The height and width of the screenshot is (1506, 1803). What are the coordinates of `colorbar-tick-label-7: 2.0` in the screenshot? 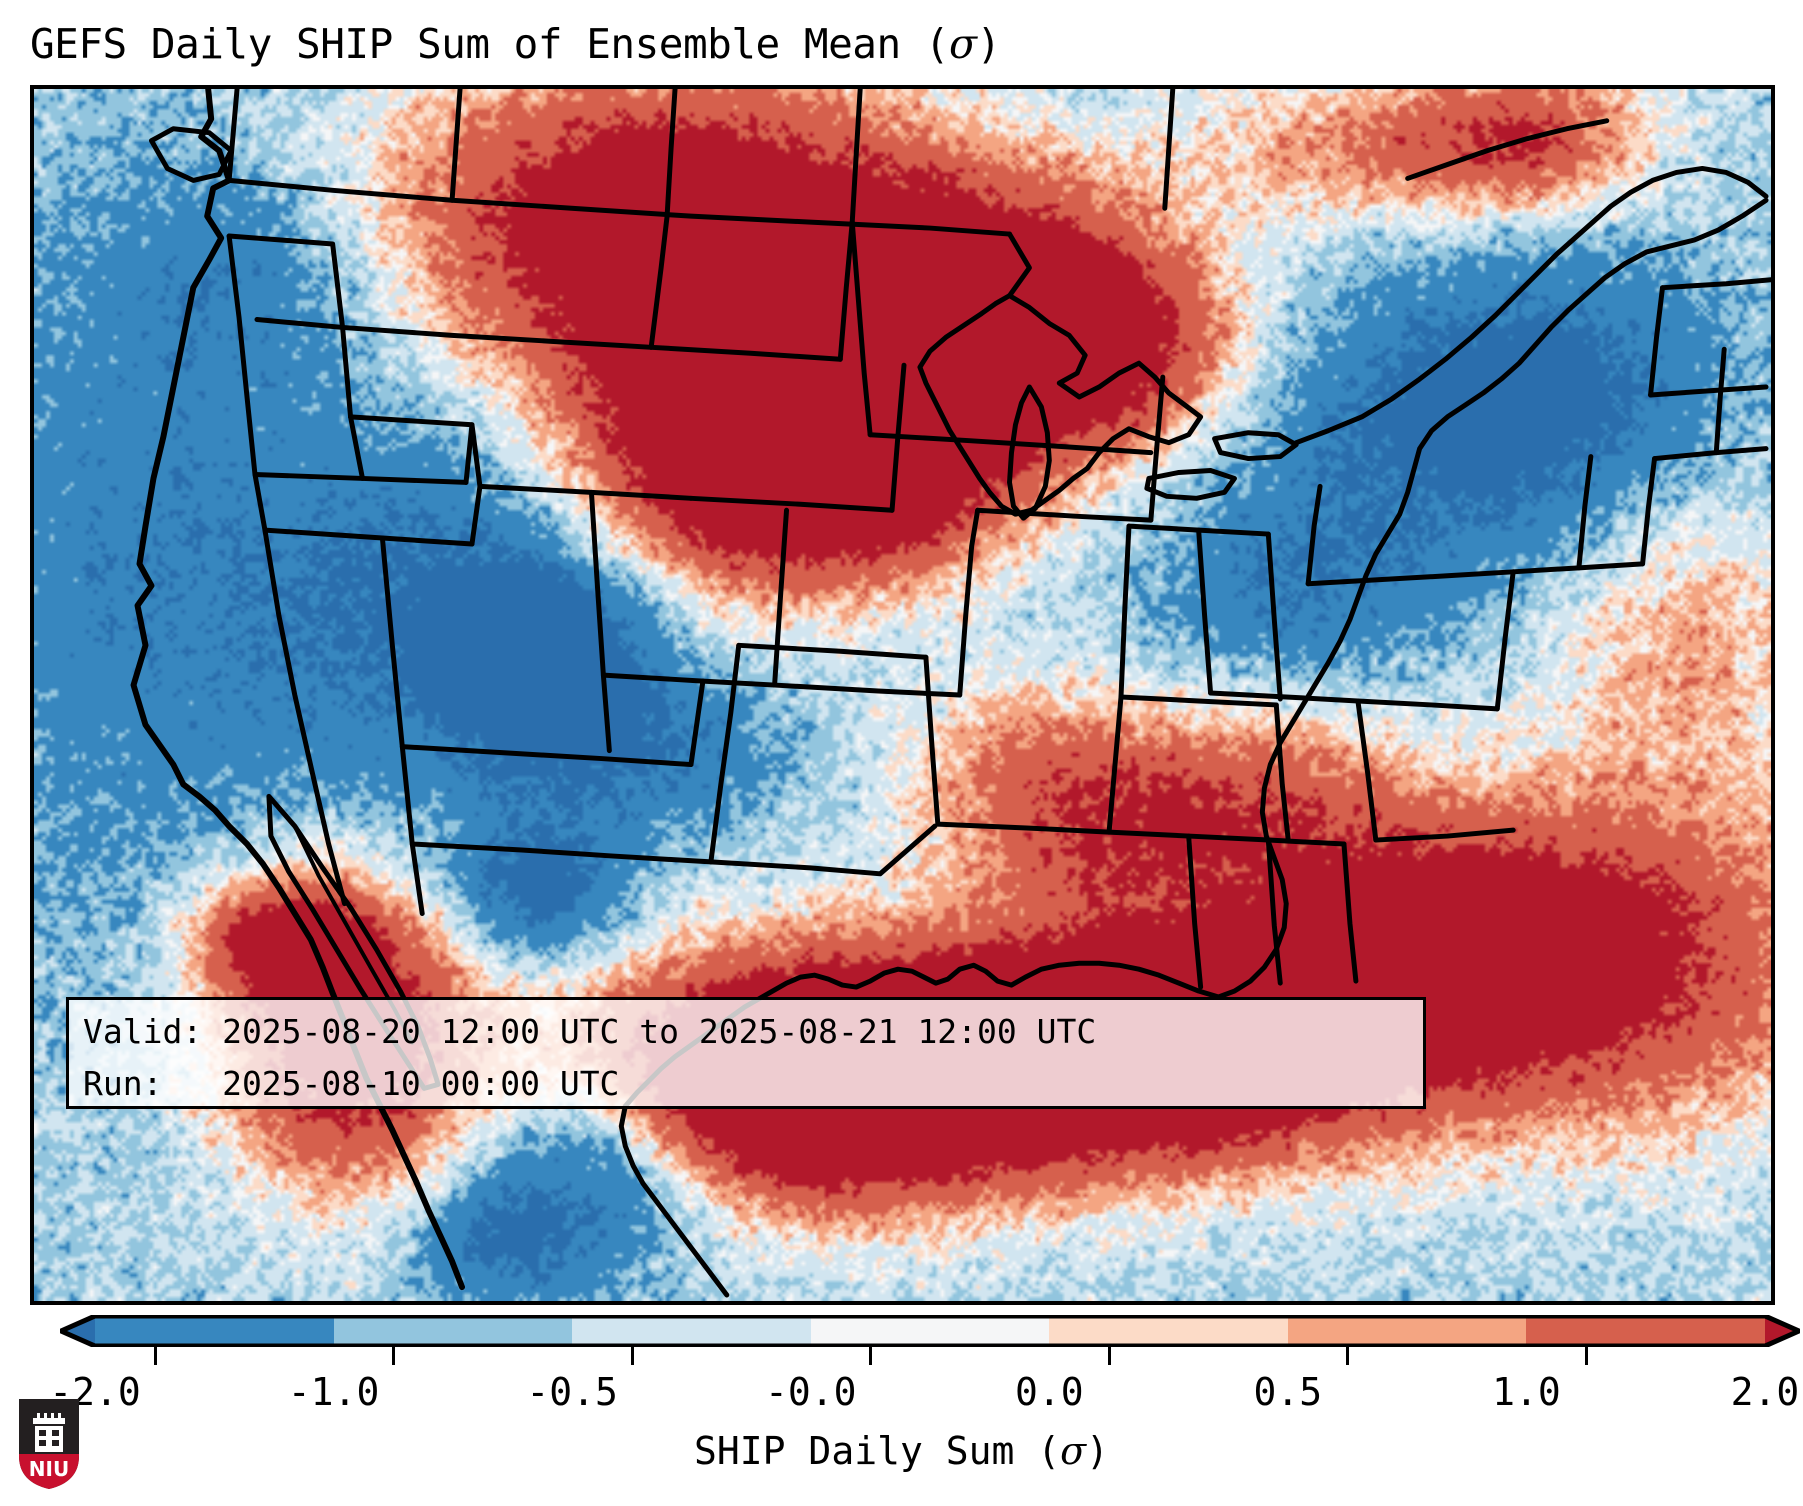 It's located at (1765, 1392).